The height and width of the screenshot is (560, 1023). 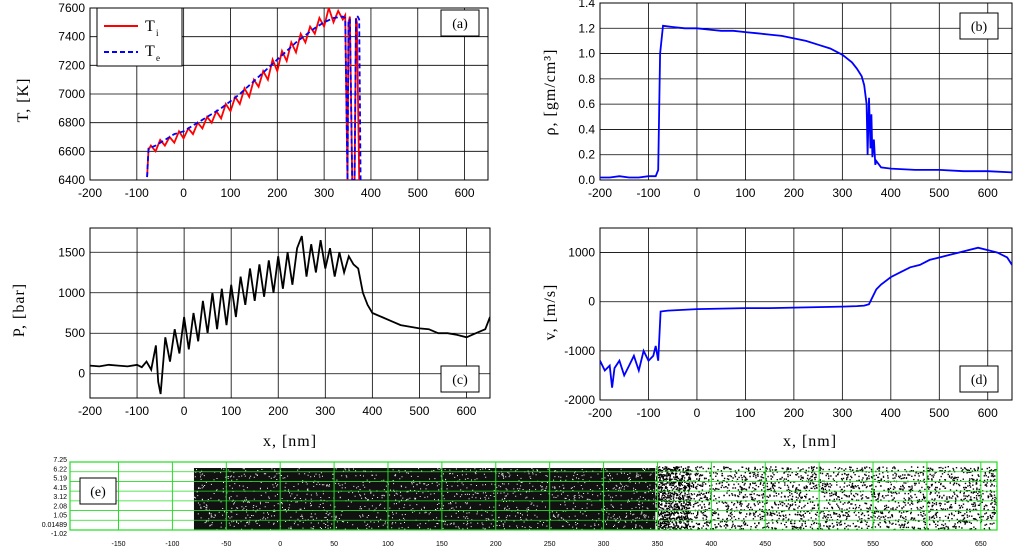 I want to click on panel-d-label-box, so click(x=979, y=379).